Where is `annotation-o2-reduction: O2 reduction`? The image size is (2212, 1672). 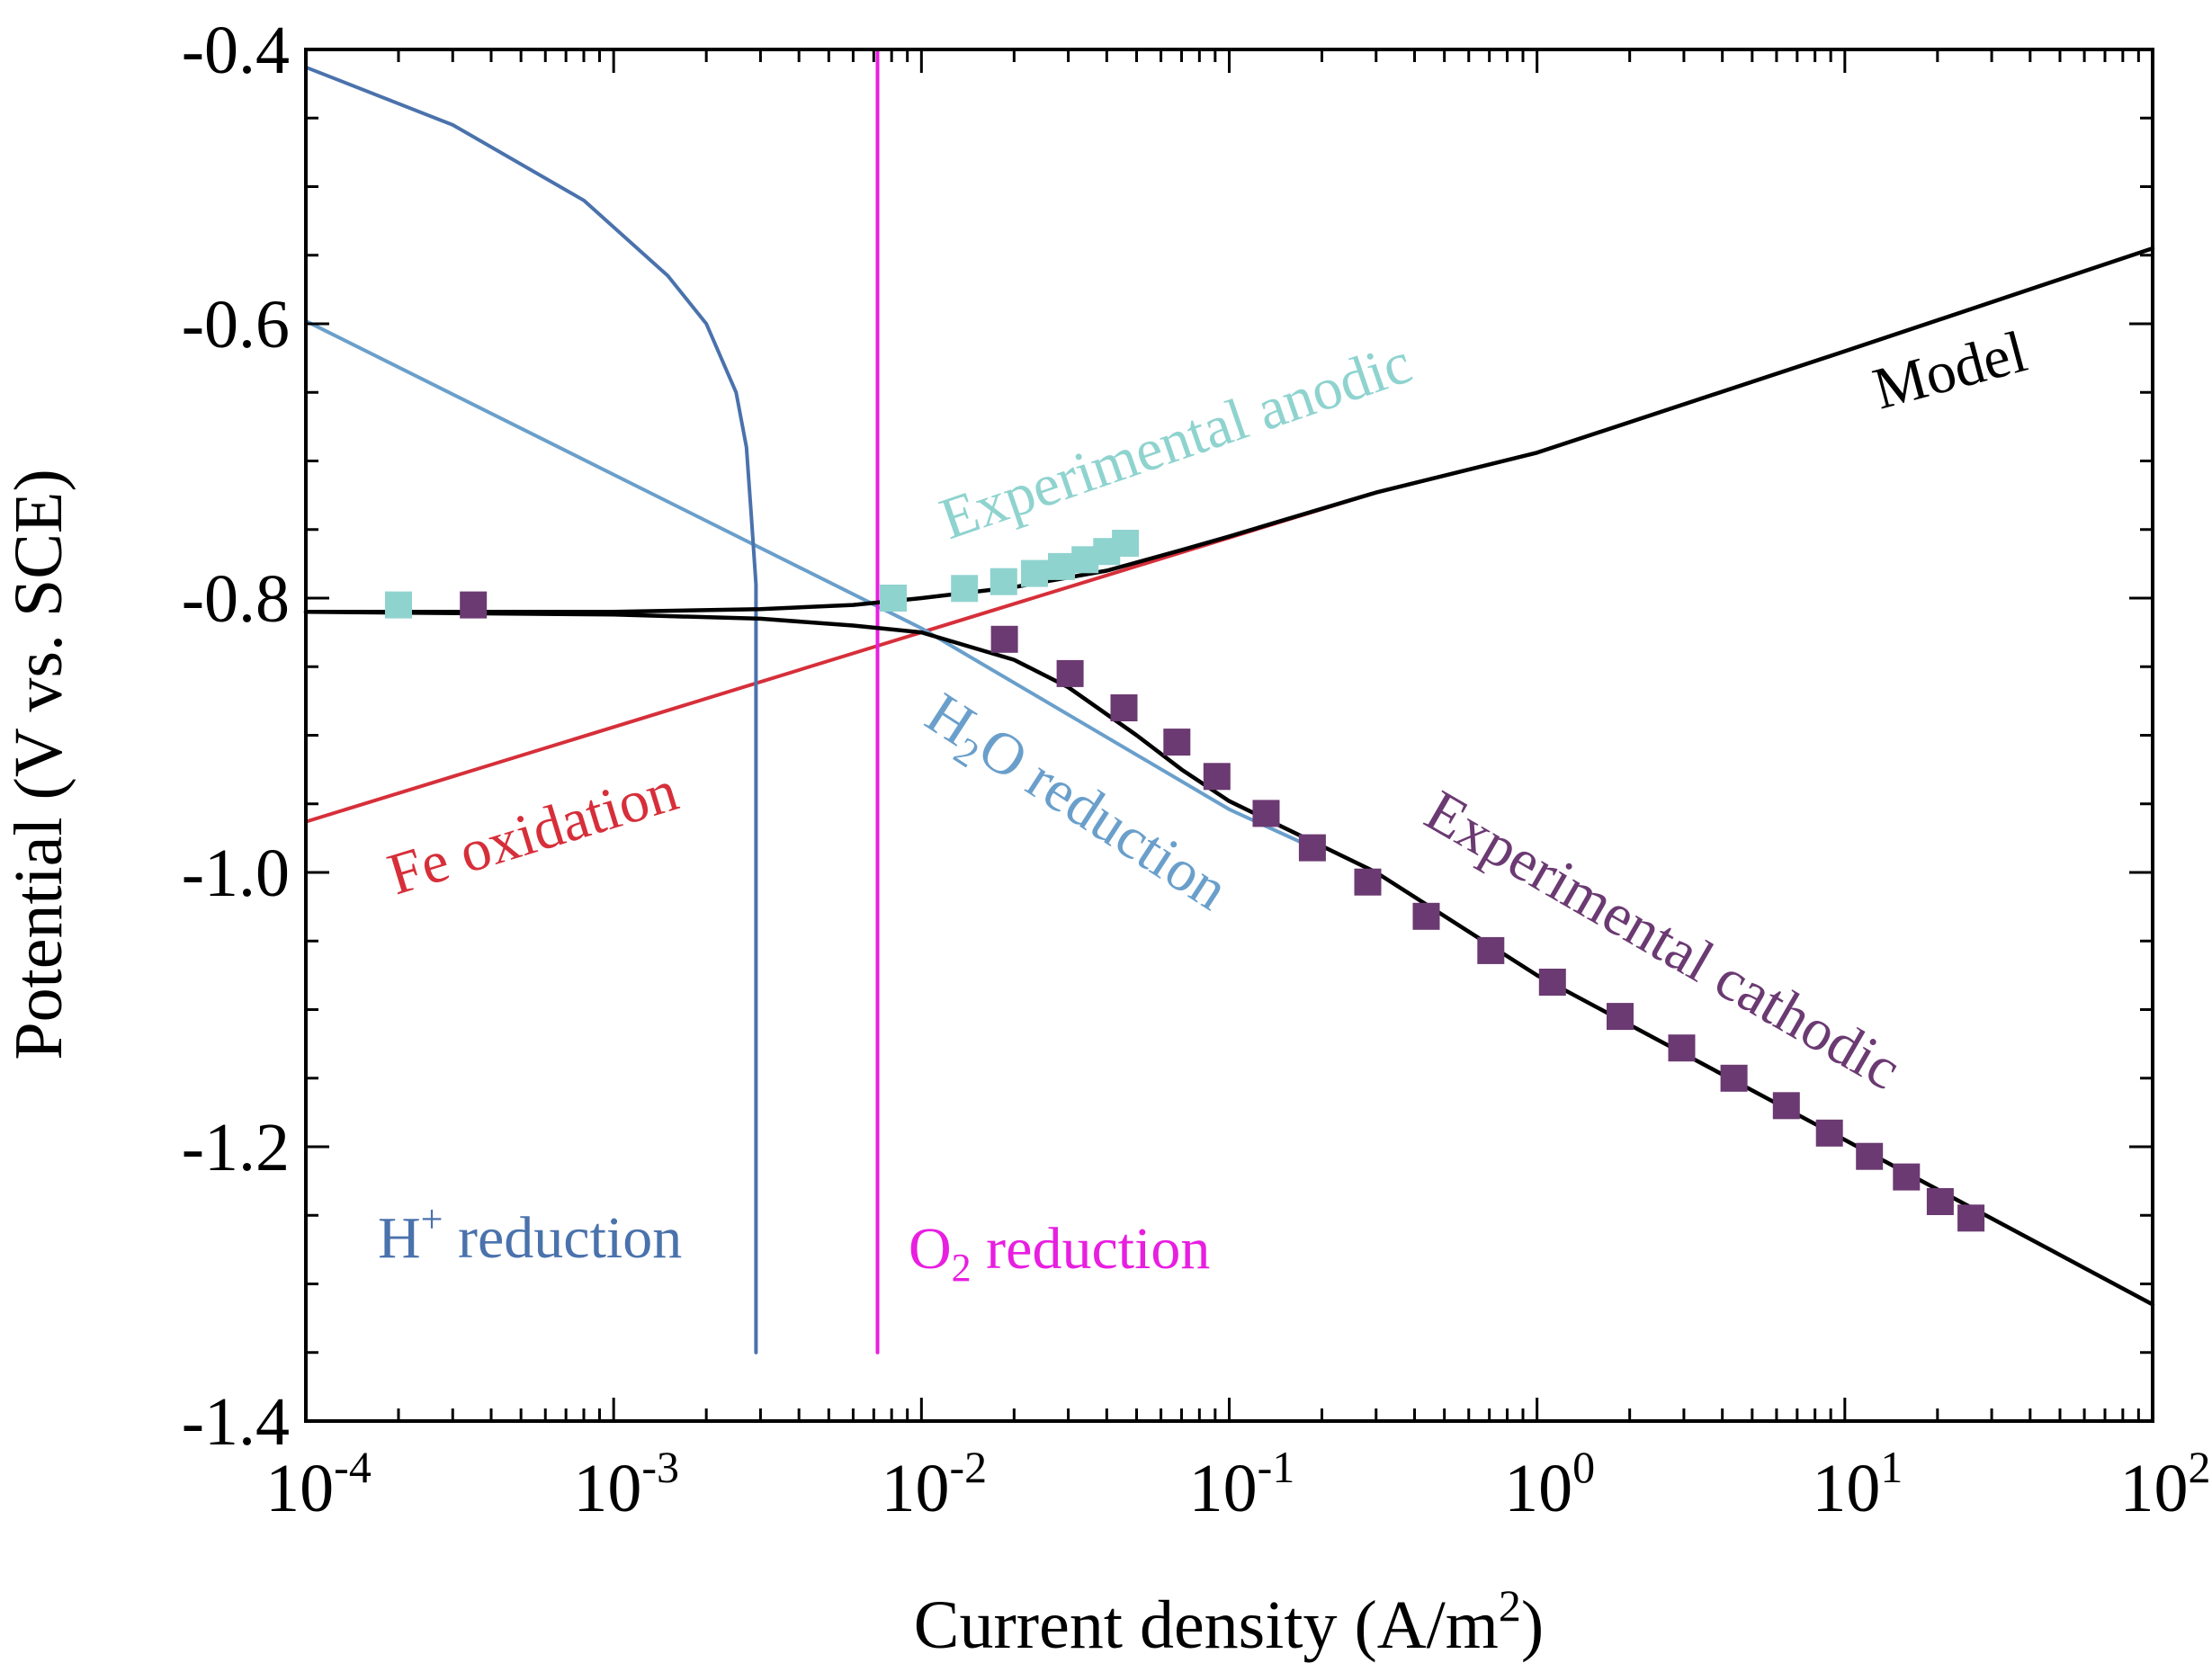 annotation-o2-reduction: O2 reduction is located at coordinates (1059, 1253).